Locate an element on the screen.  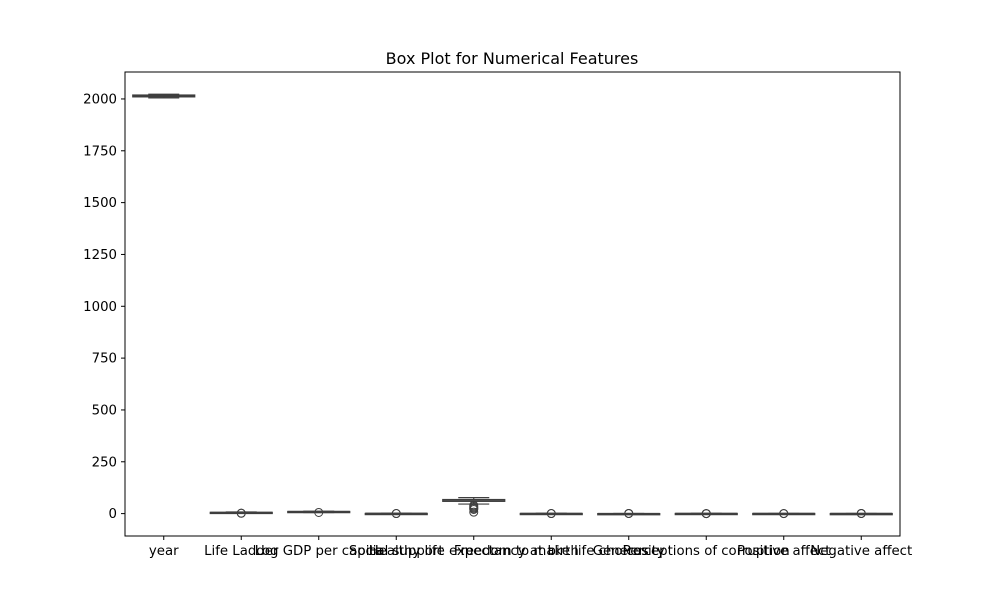
y-tick-label: 500 is located at coordinates (104, 410).